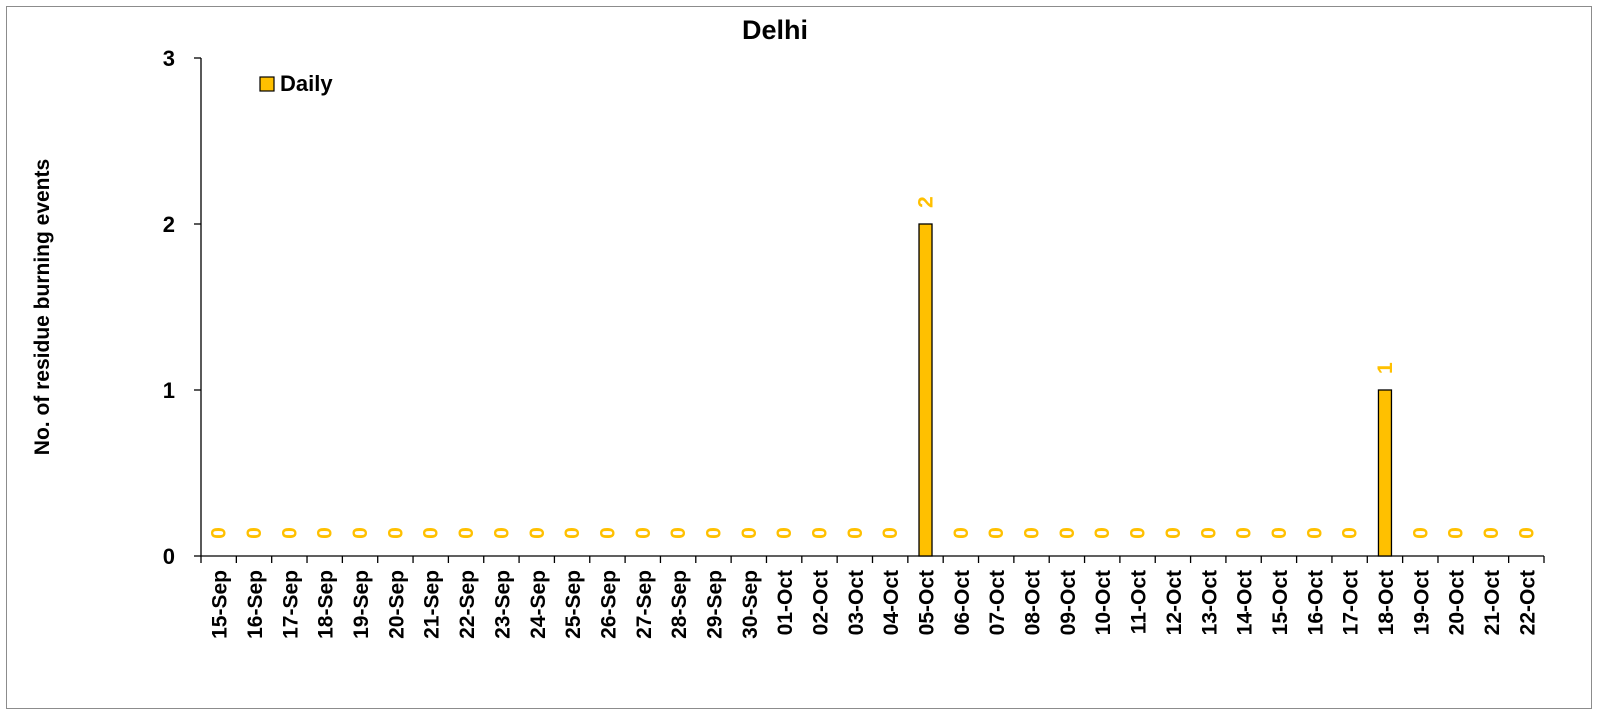 The image size is (1598, 719). Describe the element at coordinates (467, 604) in the screenshot. I see `x-tick-label: 22-Sep` at that location.